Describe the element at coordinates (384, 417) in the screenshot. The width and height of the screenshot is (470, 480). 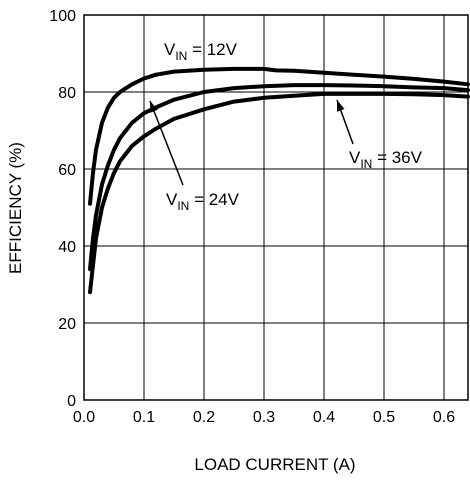
I see `x-tick-label: 0.5` at that location.